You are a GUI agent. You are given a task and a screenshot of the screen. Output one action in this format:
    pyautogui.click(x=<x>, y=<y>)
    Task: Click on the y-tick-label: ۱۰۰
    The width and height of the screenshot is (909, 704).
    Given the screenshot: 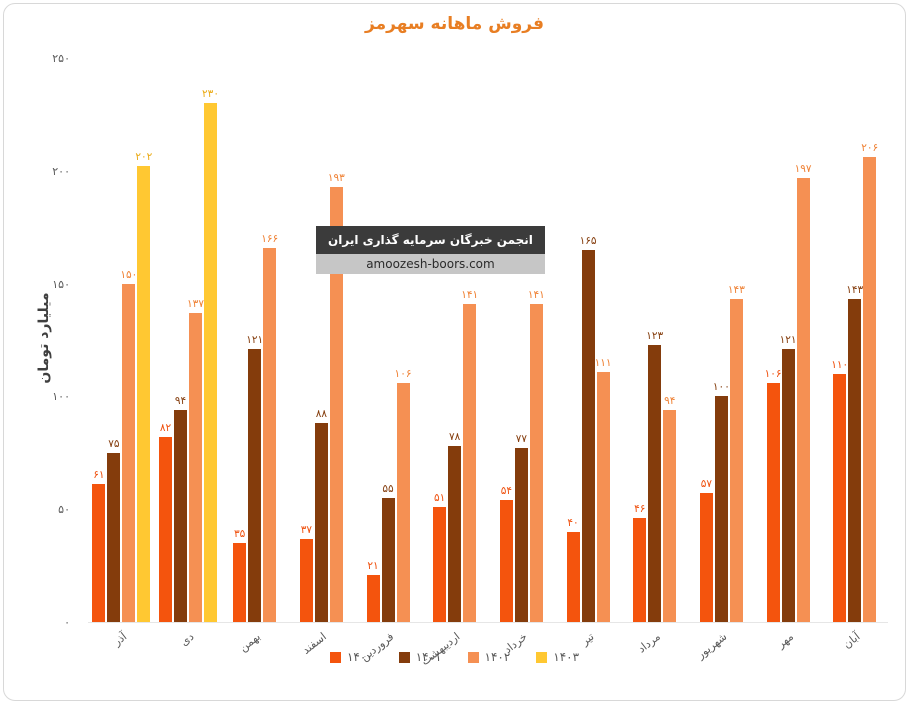 What is the action you would take?
    pyautogui.click(x=61, y=397)
    